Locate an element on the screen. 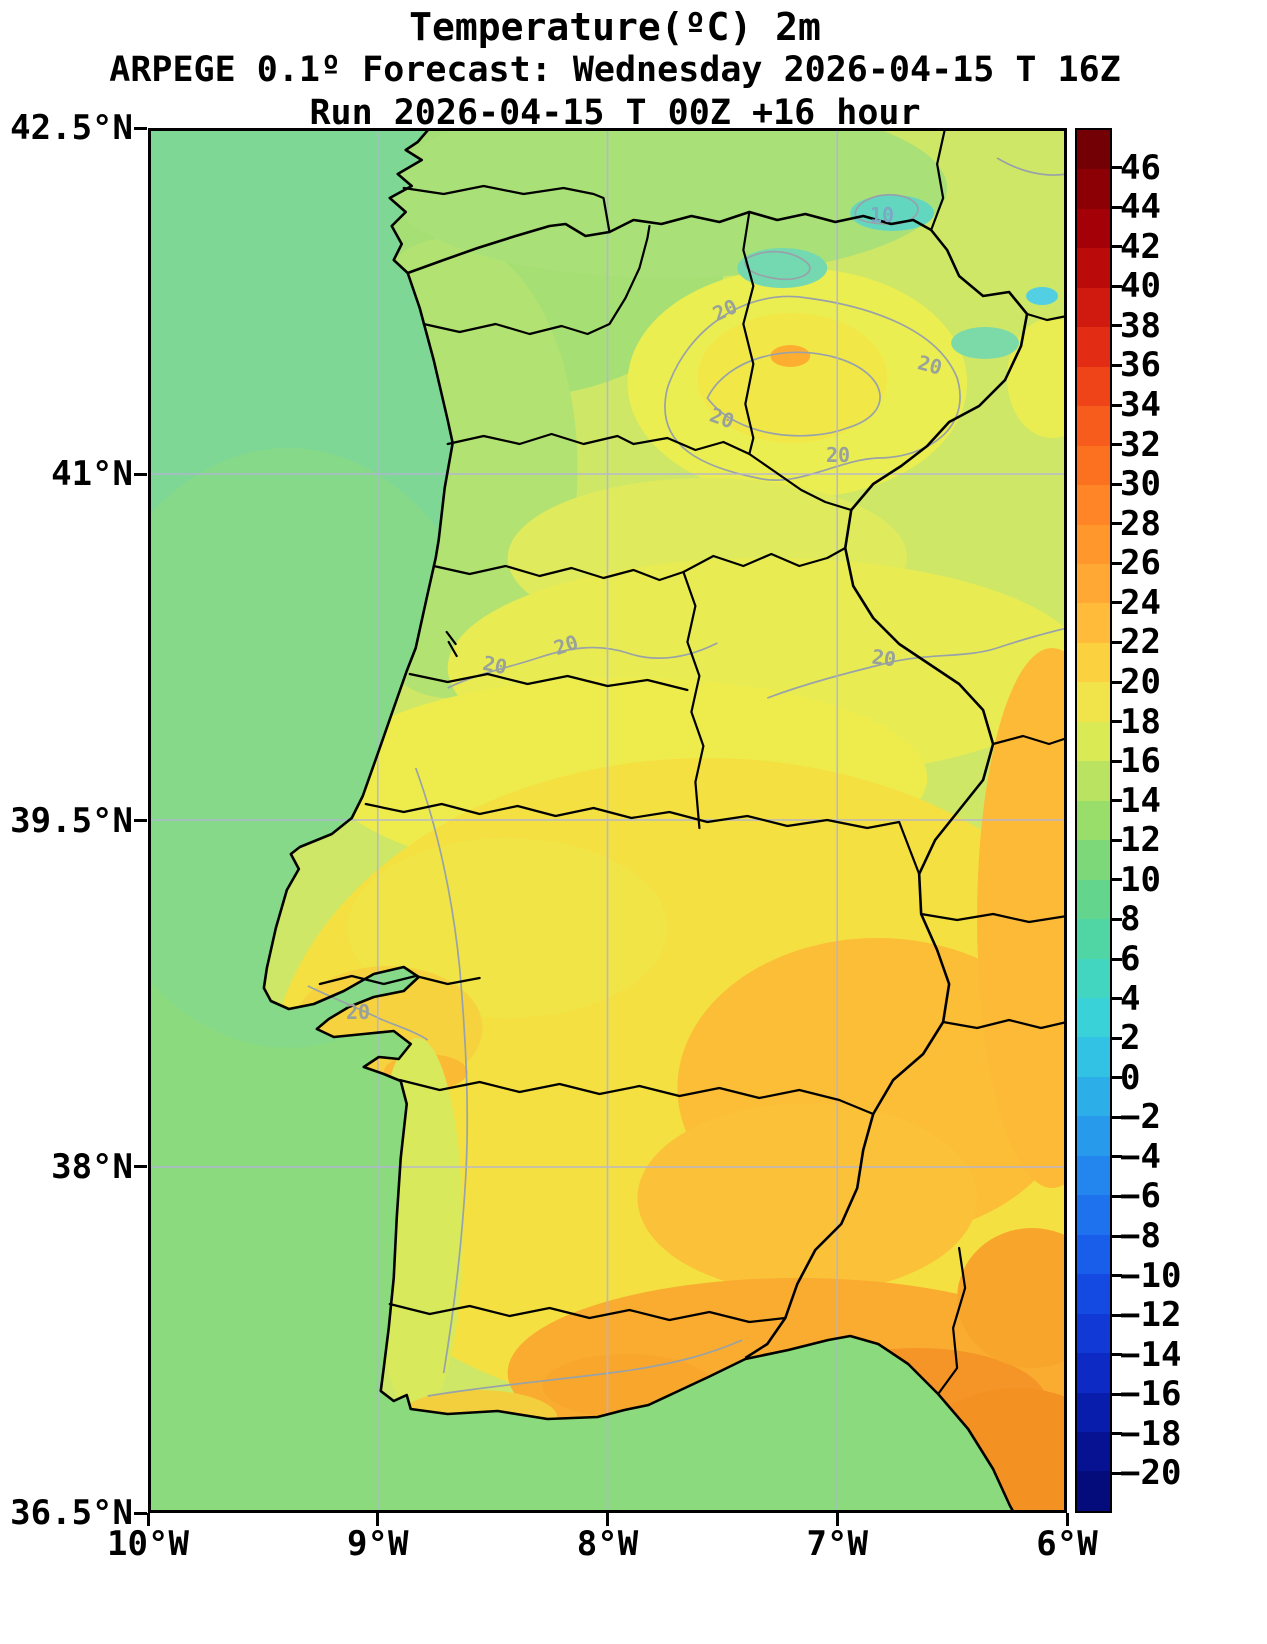 This screenshot has height=1644, width=1267. colorbar-tick-label: 16 is located at coordinates (1140, 761).